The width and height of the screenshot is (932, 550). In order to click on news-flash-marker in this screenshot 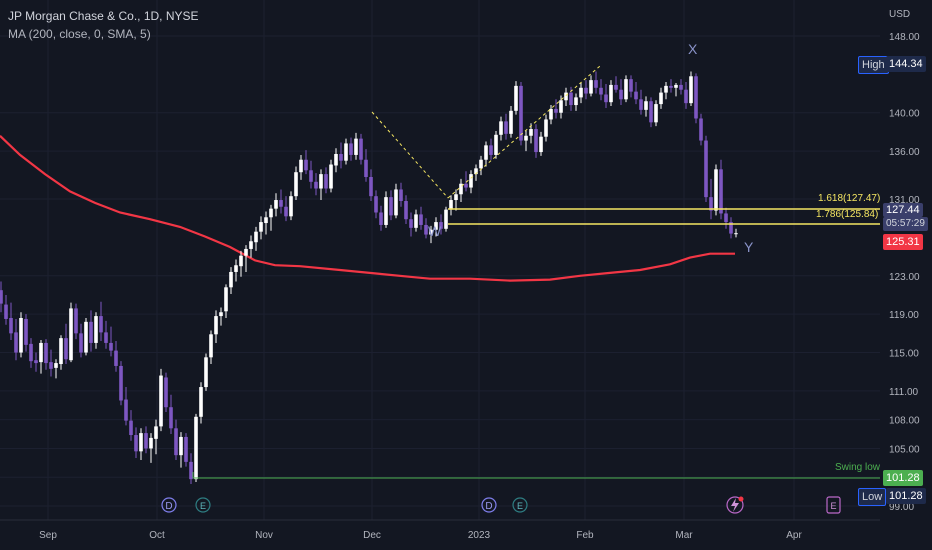, I will do `click(735, 505)`.